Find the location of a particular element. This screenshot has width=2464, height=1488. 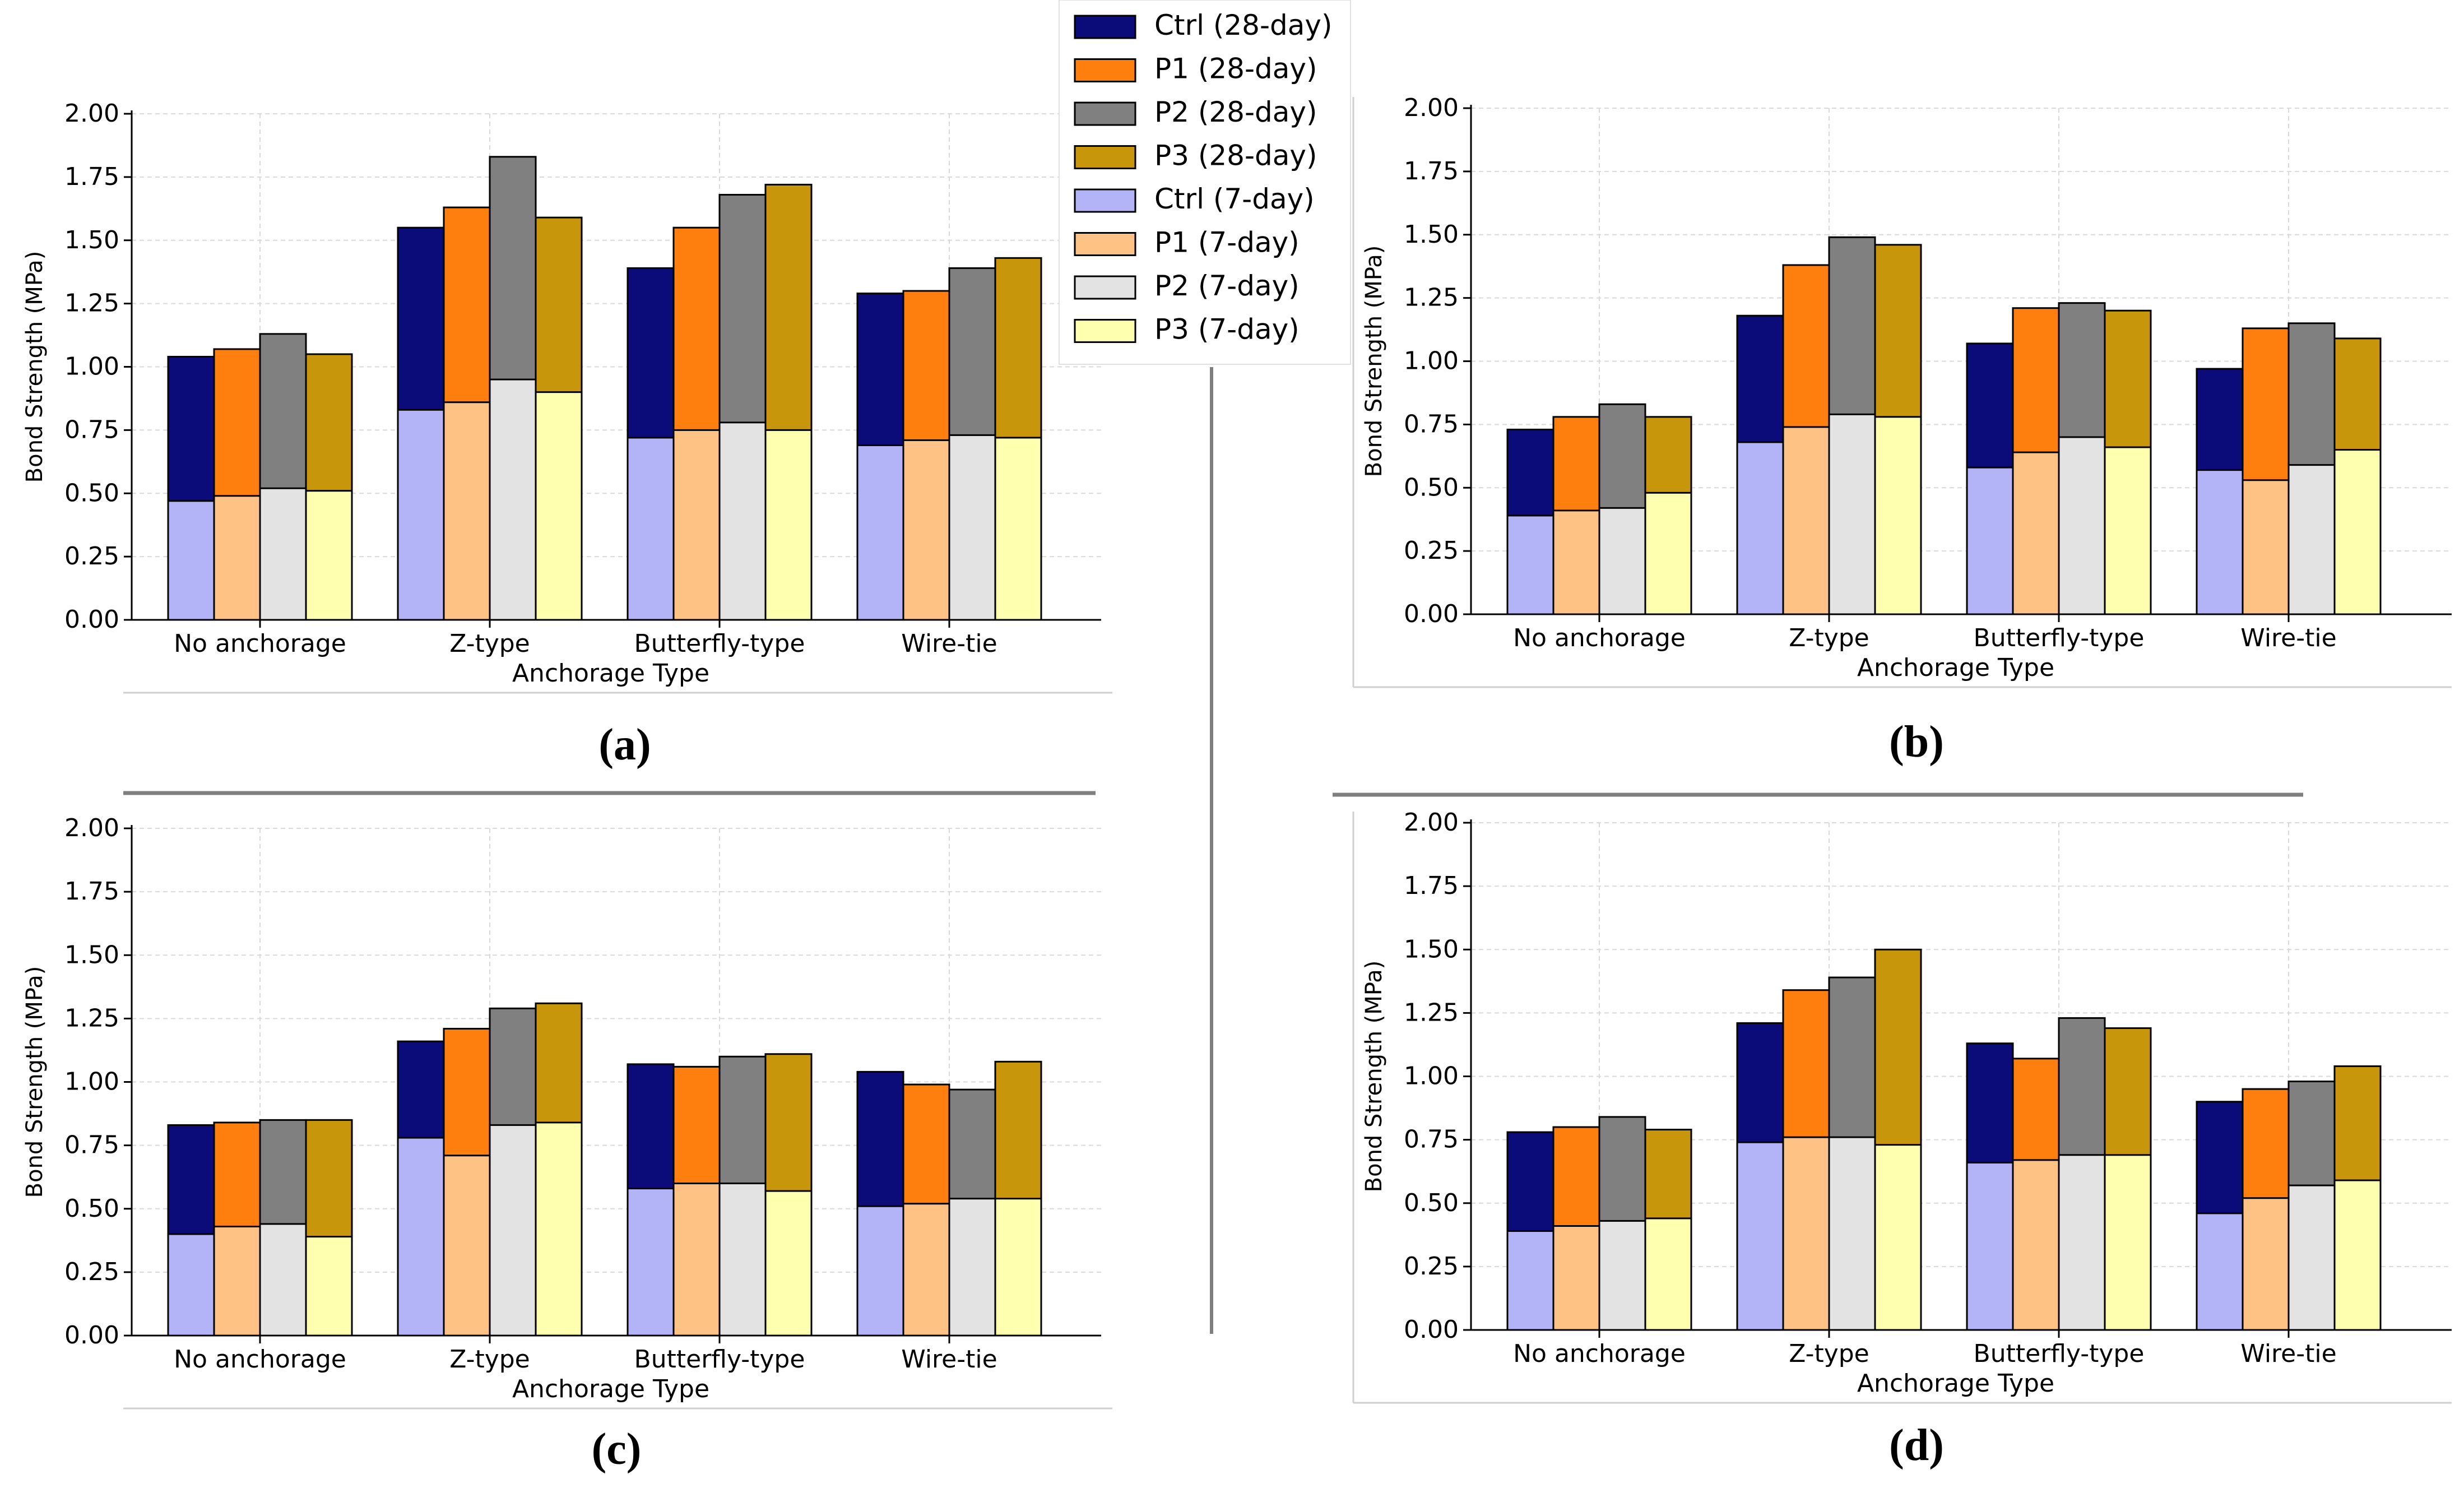

panel-label: (c) is located at coordinates (617, 1449).